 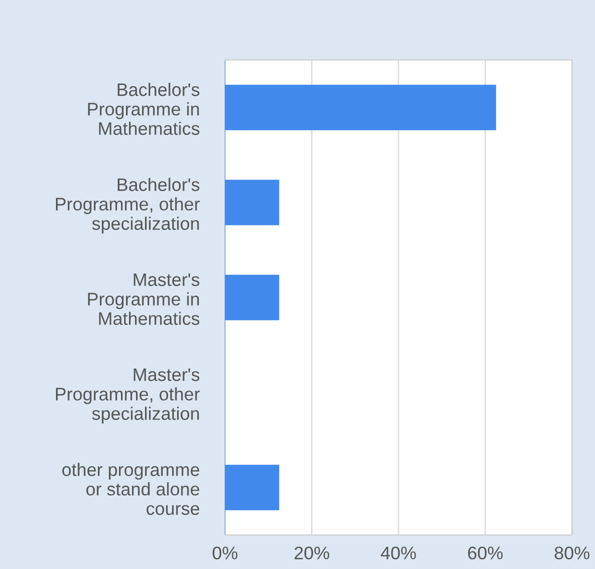 What do you see at coordinates (398, 553) in the screenshot?
I see `x-tick-label: 40%` at bounding box center [398, 553].